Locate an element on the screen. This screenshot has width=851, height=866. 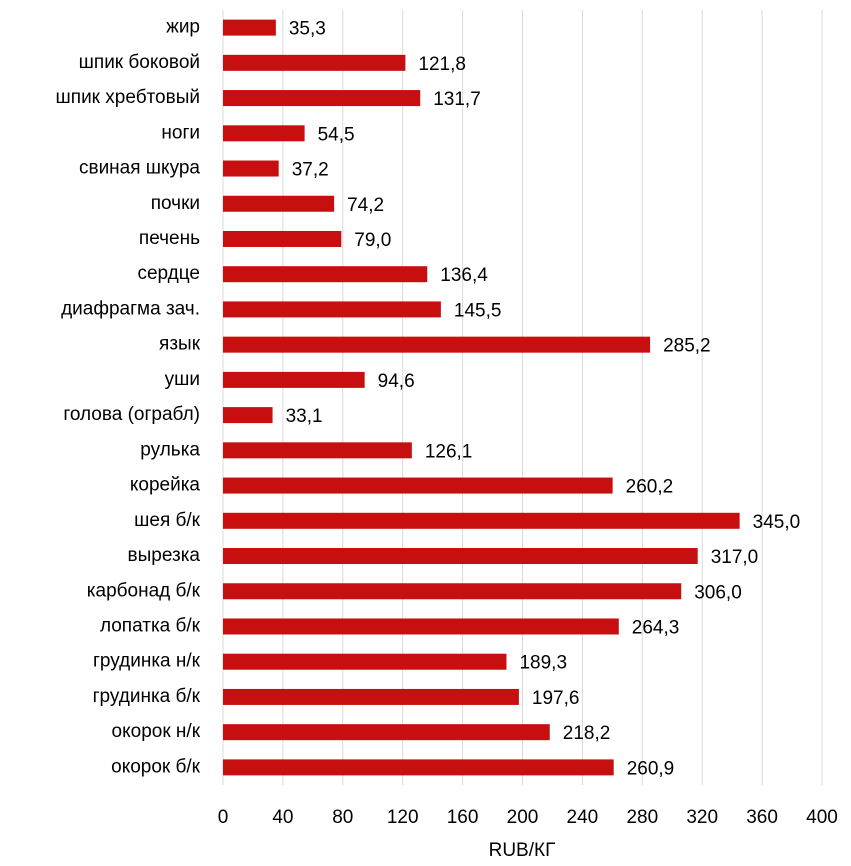
value-label: 74,2 is located at coordinates (365, 205).